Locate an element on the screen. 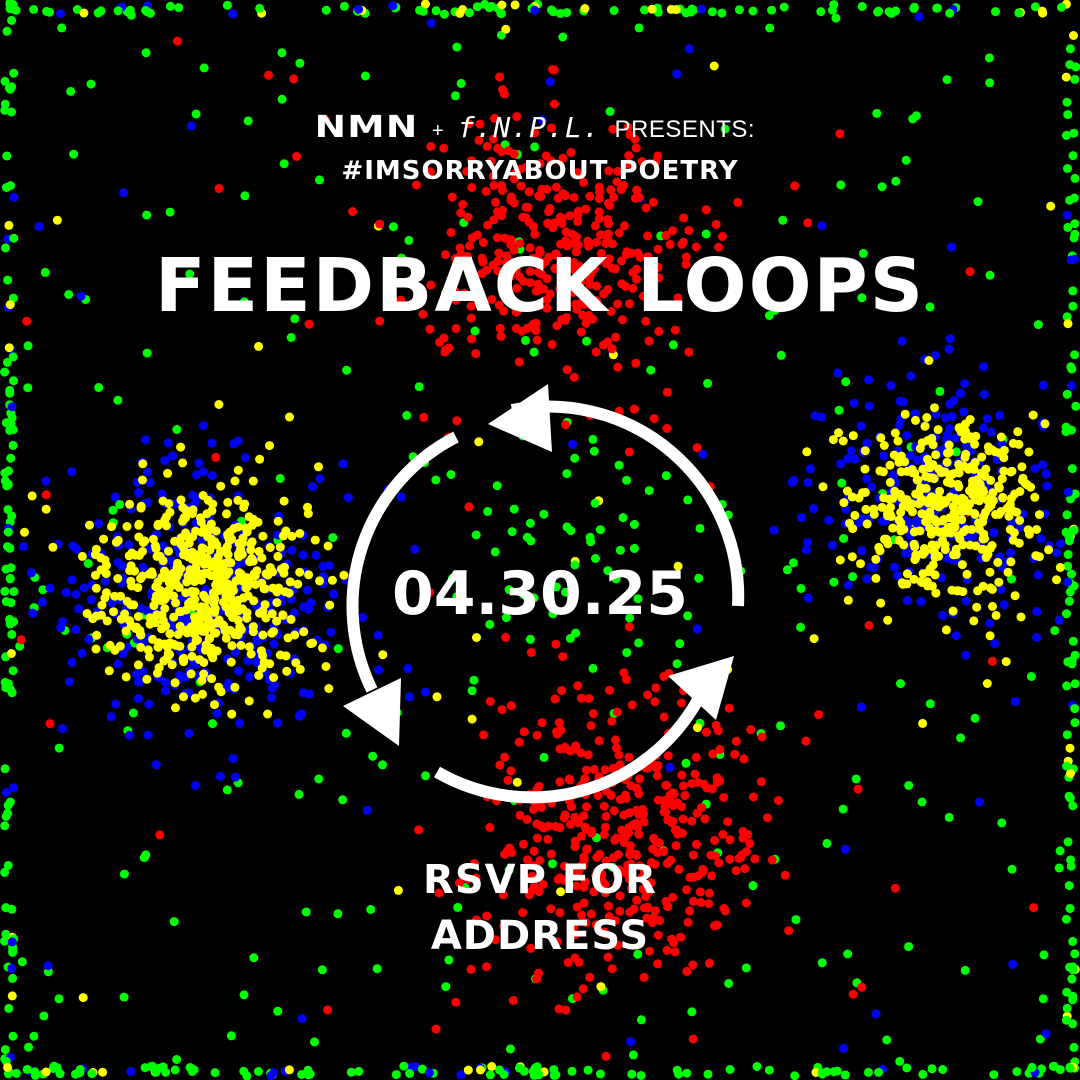  rsvp-line-2: ADDRESS is located at coordinates (540, 936).